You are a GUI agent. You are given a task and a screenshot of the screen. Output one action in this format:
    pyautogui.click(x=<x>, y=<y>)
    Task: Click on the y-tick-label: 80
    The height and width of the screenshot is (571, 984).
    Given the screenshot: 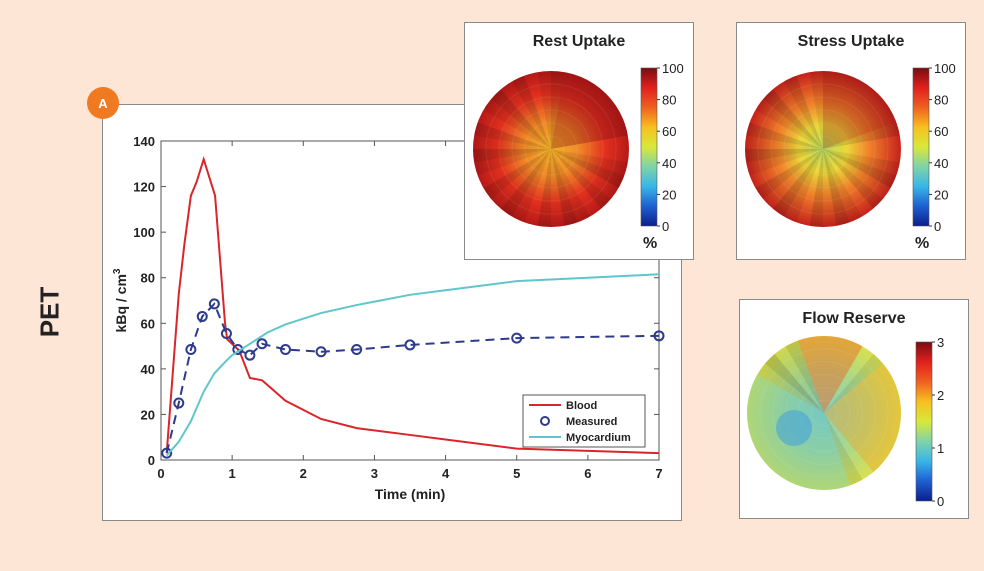 What is the action you would take?
    pyautogui.click(x=148, y=278)
    